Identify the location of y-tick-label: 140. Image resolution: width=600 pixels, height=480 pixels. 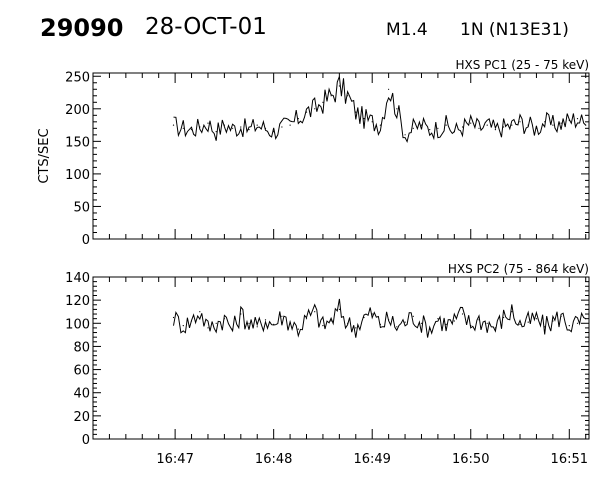
(77, 278).